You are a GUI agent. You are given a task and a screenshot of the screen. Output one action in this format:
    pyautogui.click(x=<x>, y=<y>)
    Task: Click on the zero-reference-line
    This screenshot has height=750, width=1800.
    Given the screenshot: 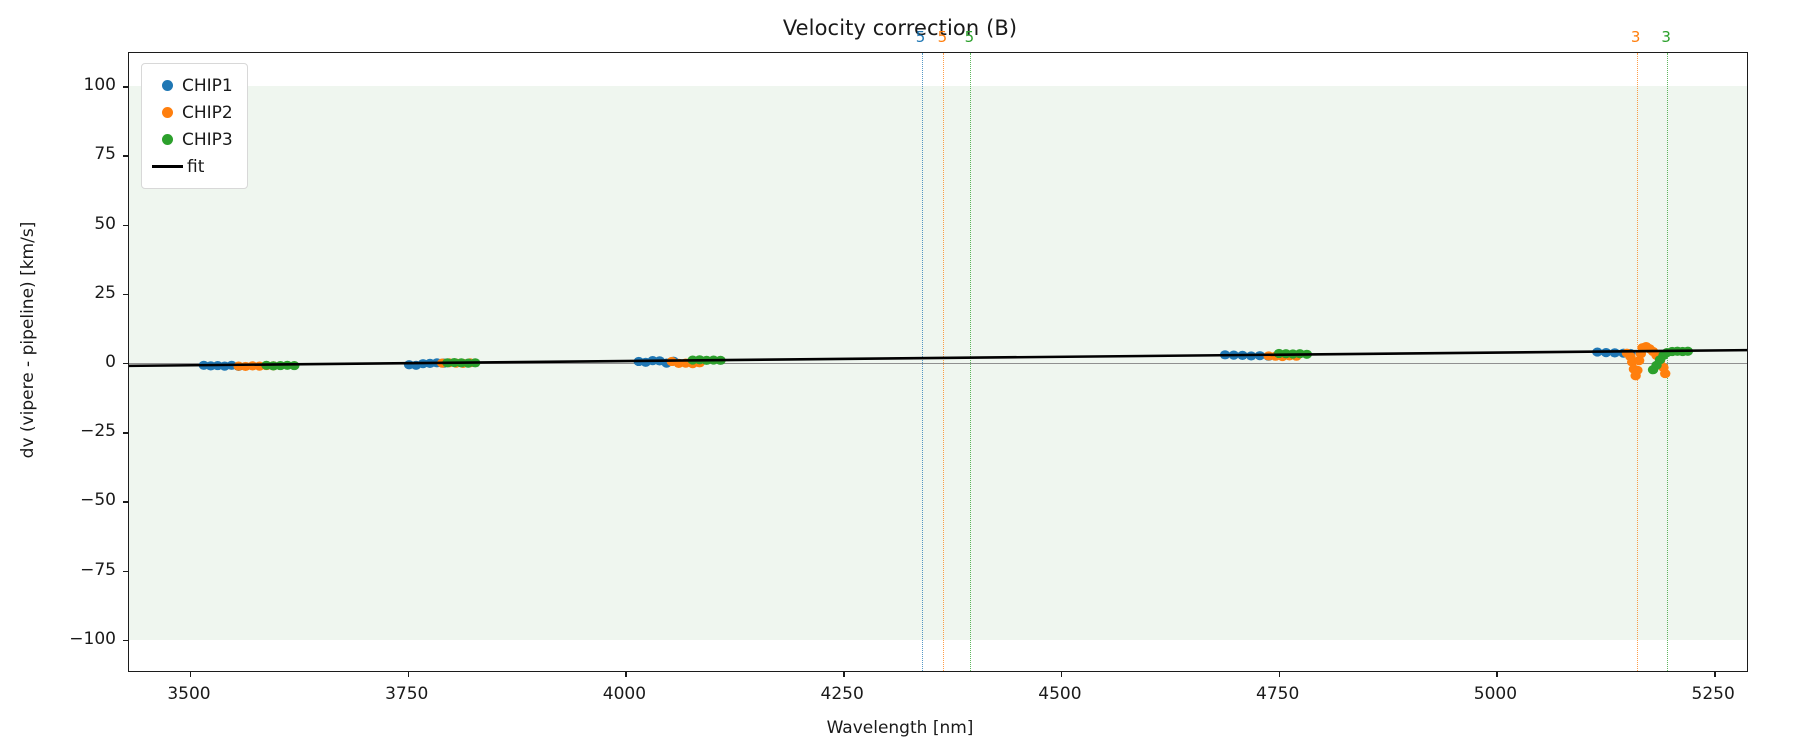 What is the action you would take?
    pyautogui.click(x=938, y=363)
    